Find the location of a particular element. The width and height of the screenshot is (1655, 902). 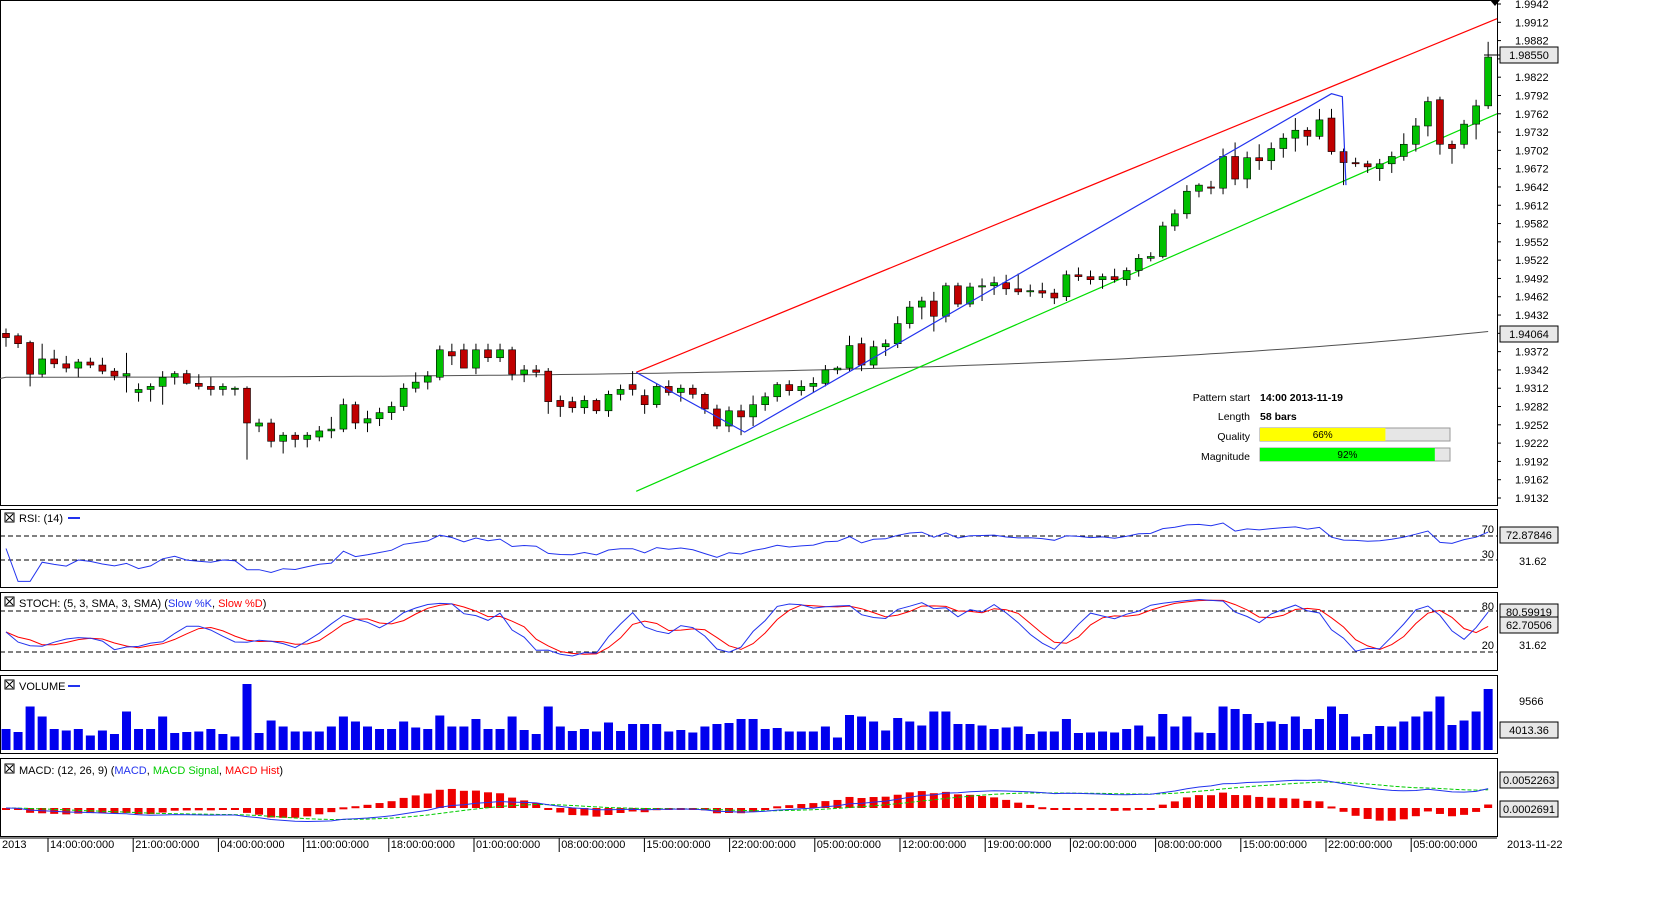

price-tick-label: 1.9702 is located at coordinates (1532, 151).